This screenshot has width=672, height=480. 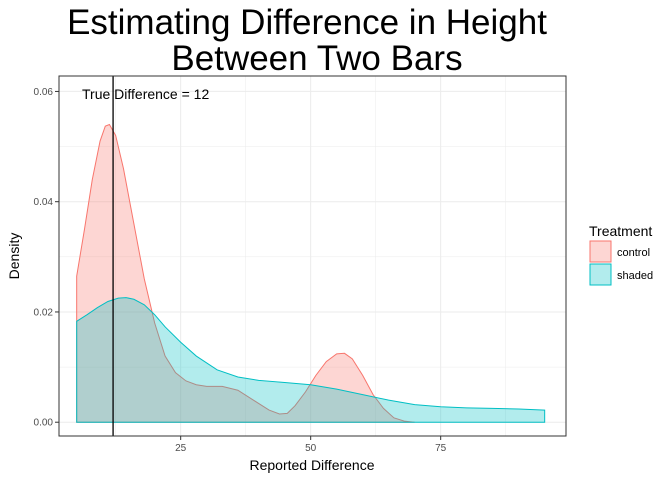 I want to click on y-tick-label: 0.02, so click(x=44, y=312).